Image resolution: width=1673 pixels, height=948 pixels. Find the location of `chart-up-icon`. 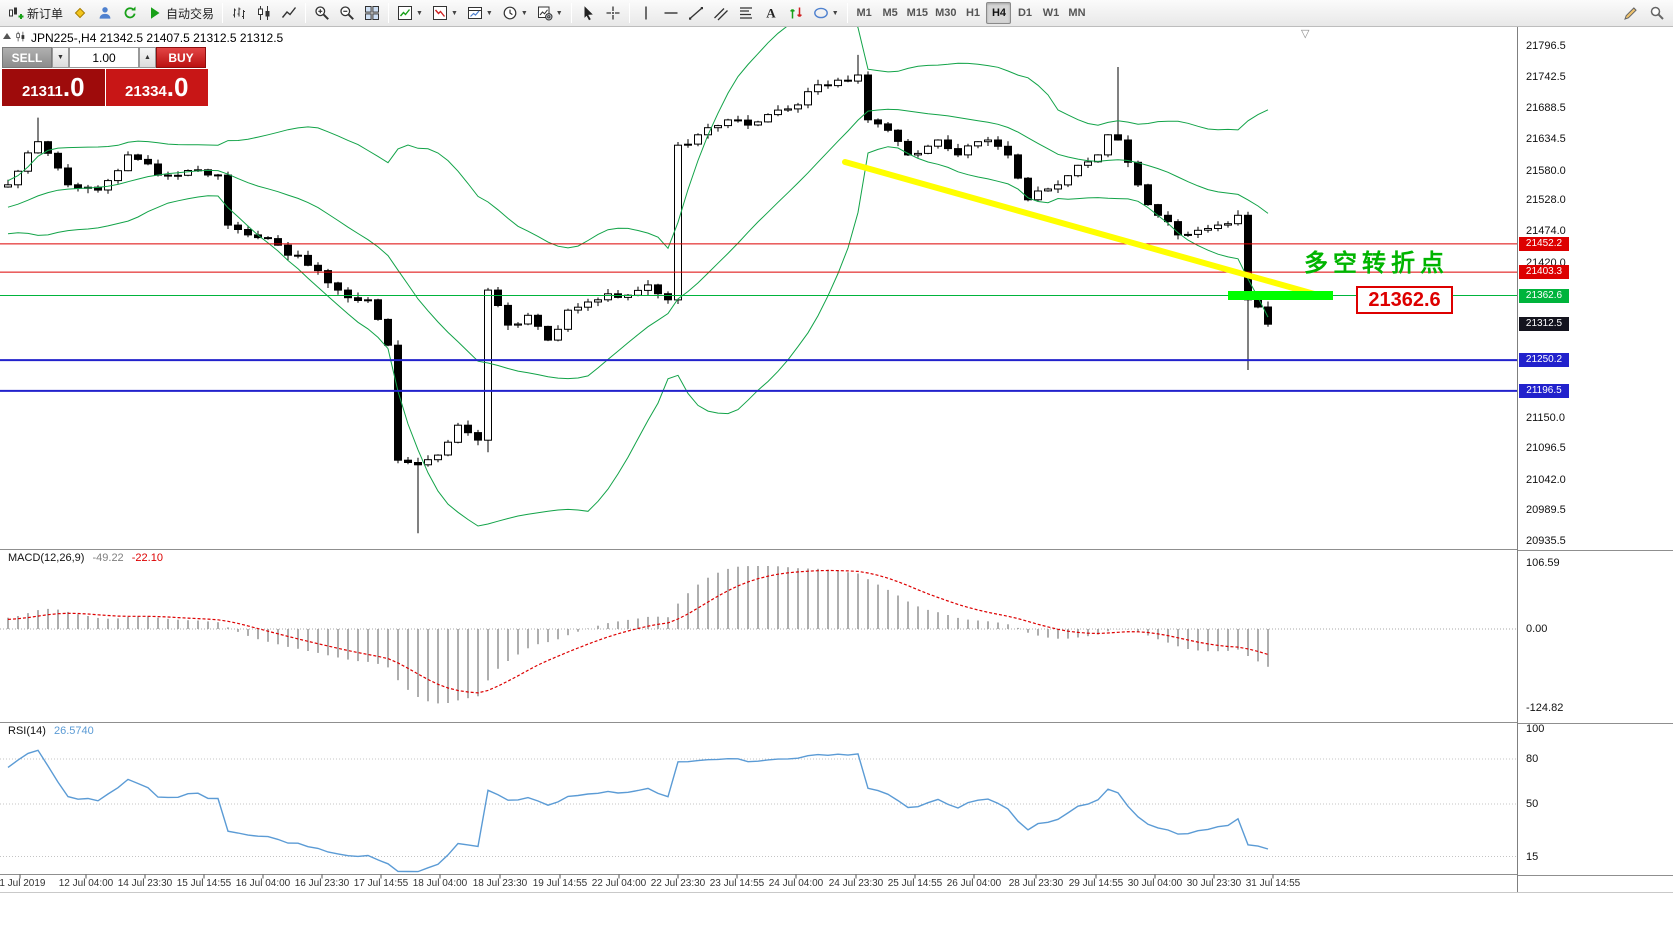

chart-up-icon is located at coordinates (405, 13).